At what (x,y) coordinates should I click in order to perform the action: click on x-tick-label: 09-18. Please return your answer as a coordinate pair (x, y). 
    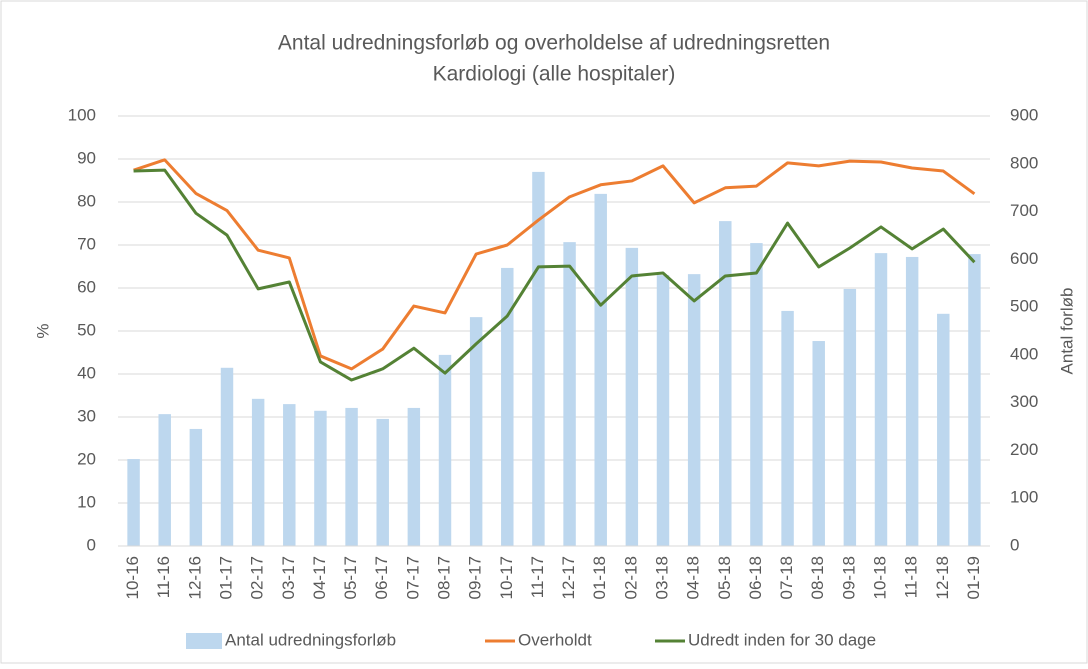
    Looking at the image, I should click on (848, 577).